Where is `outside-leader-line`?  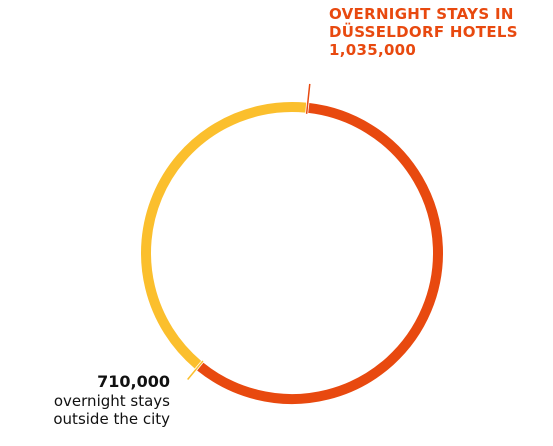
outside-leader-line is located at coordinates (195, 370).